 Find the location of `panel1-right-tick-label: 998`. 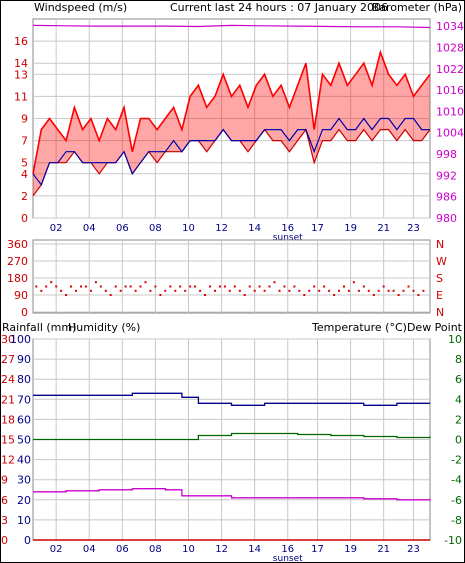

panel1-right-tick-label: 998 is located at coordinates (446, 154).